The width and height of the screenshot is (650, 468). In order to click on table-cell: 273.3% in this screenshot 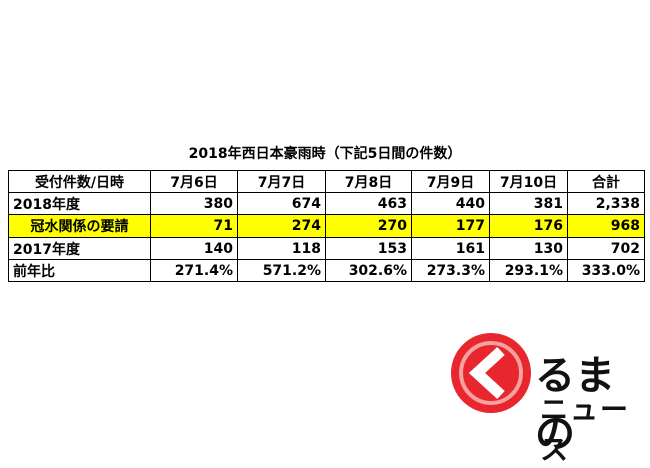, I will do `click(450, 270)`.